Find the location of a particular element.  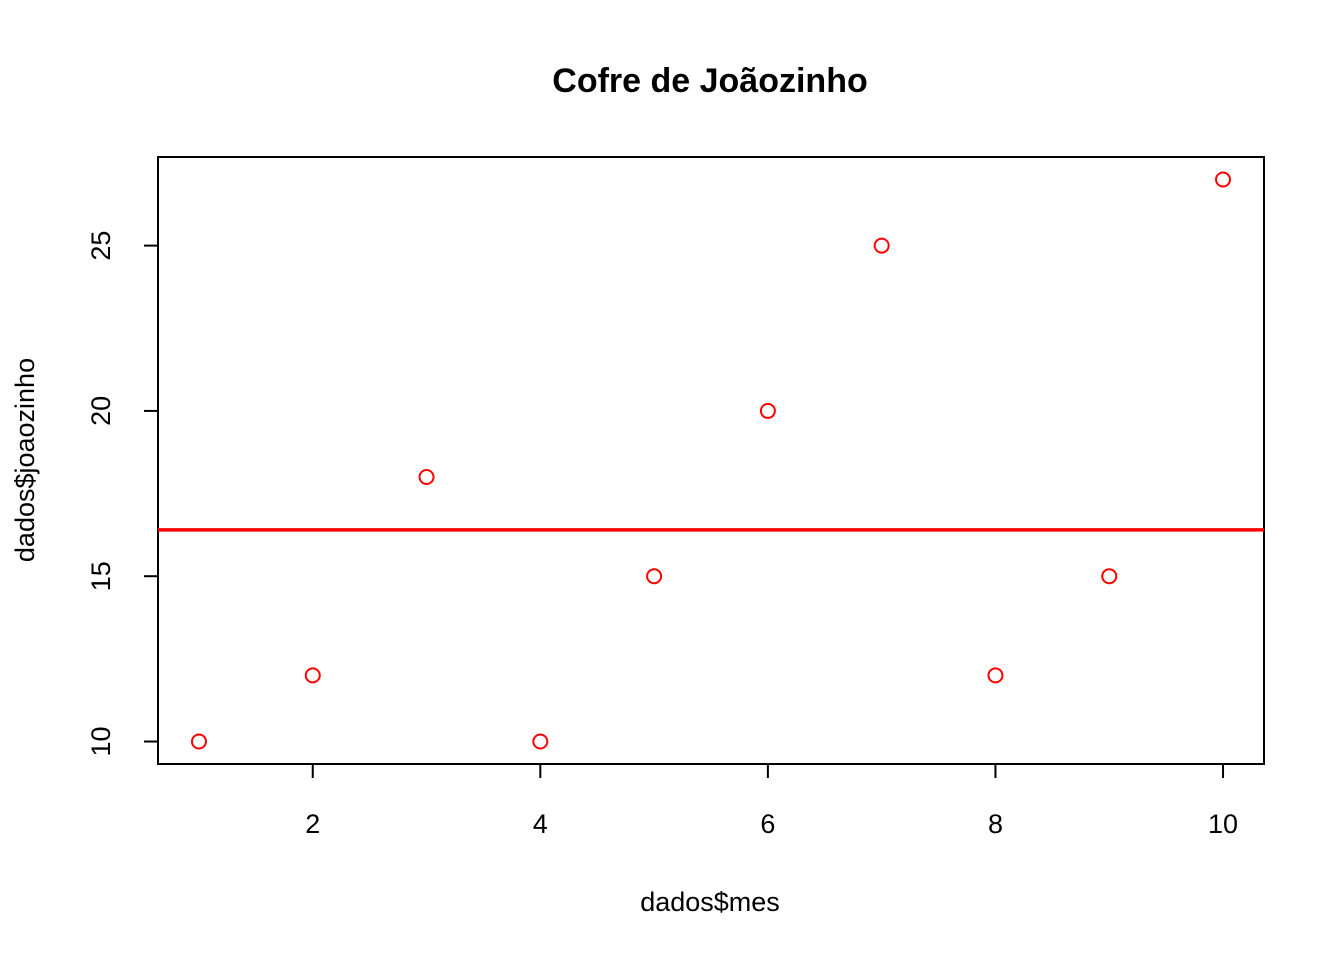

y-tick-label: 15 is located at coordinates (101, 576).